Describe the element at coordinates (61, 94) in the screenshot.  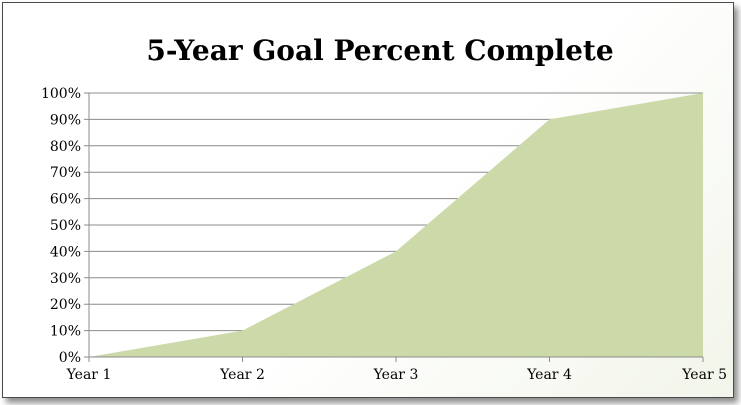
I see `y-tick-label: 100%` at that location.